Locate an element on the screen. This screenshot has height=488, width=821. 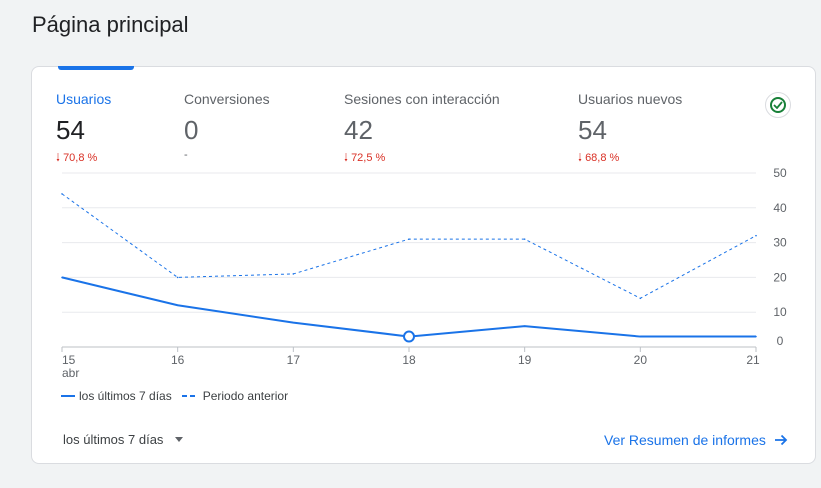
x-tick-label: 19 is located at coordinates (525, 360).